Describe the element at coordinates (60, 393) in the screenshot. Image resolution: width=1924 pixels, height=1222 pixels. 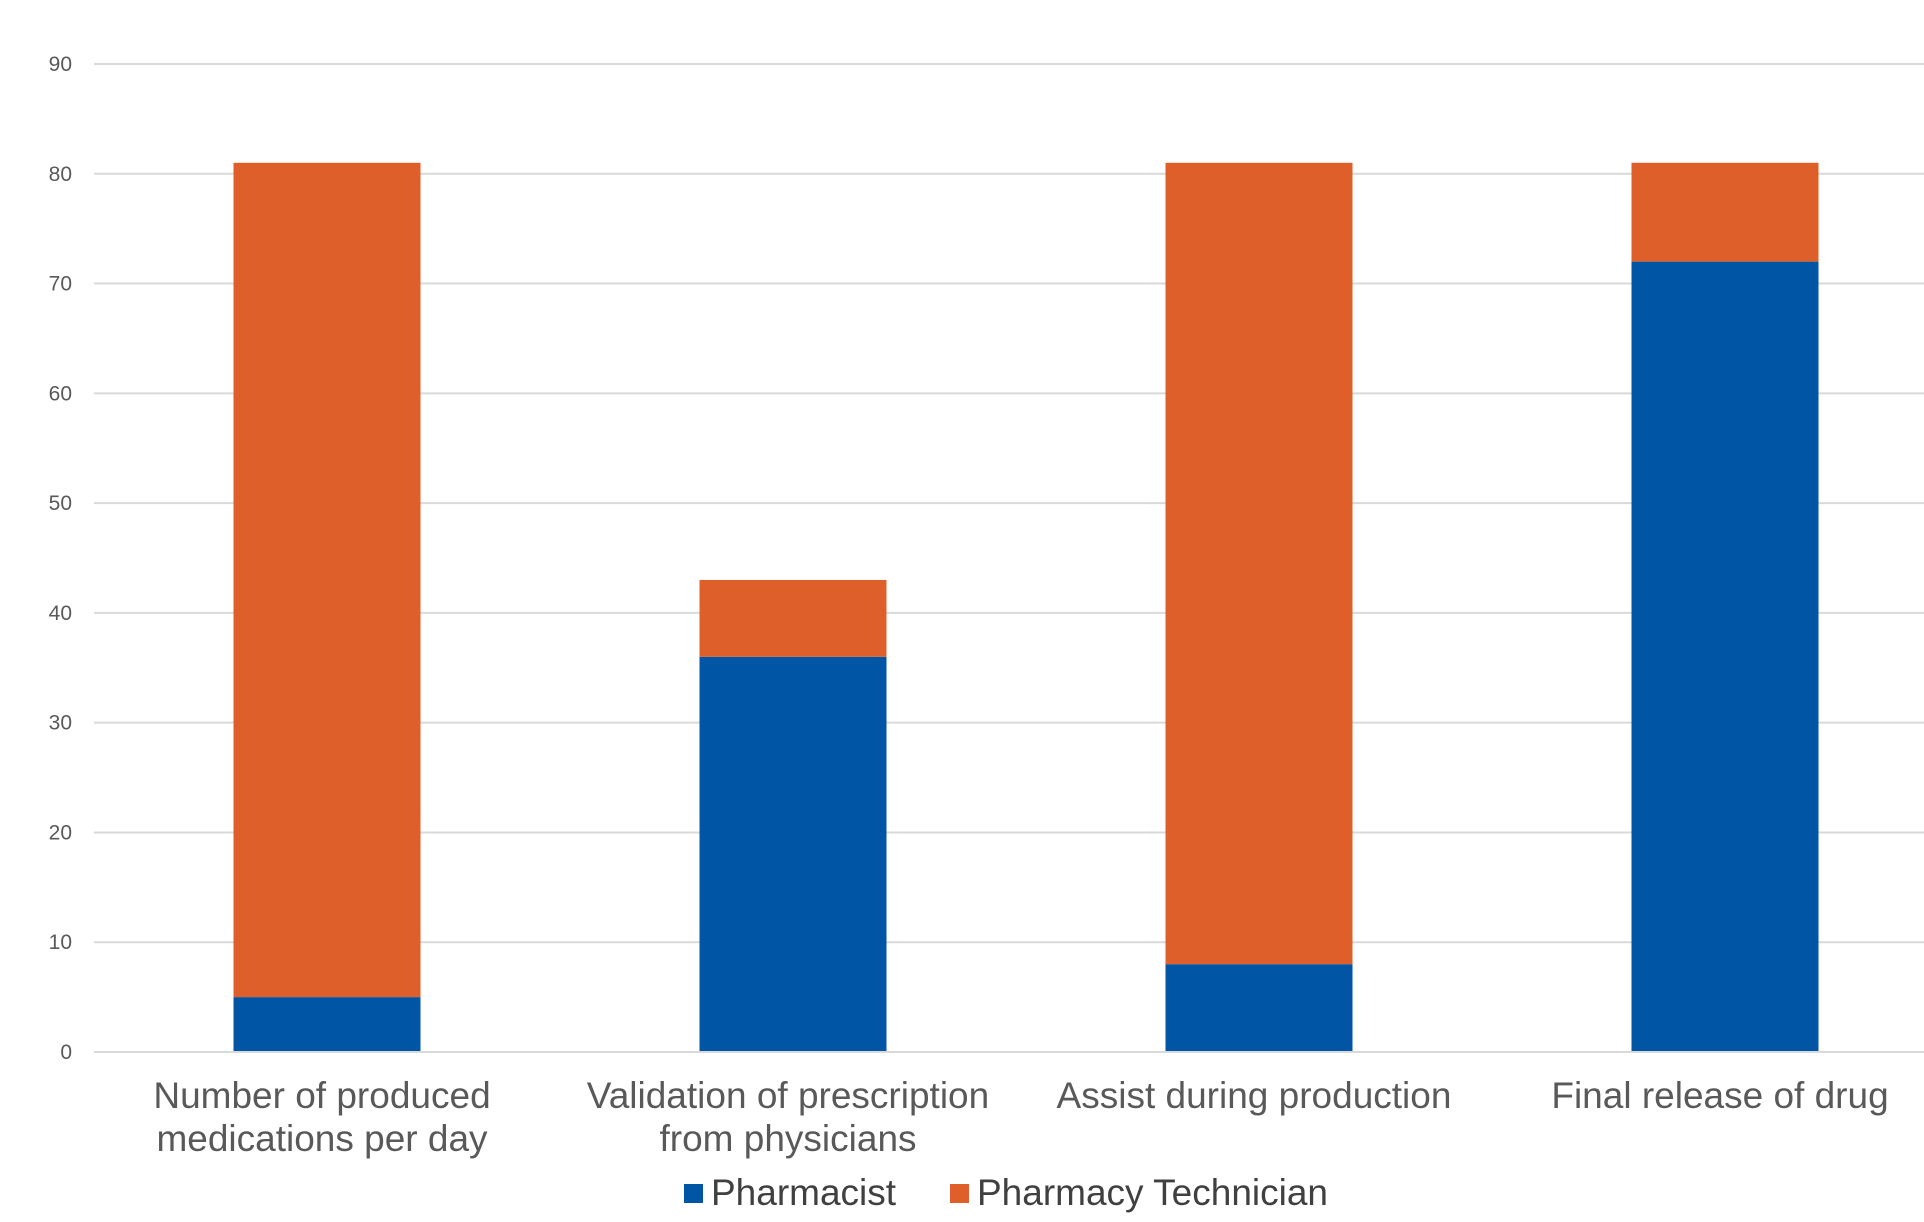
I see `y-tick-label: 60` at that location.